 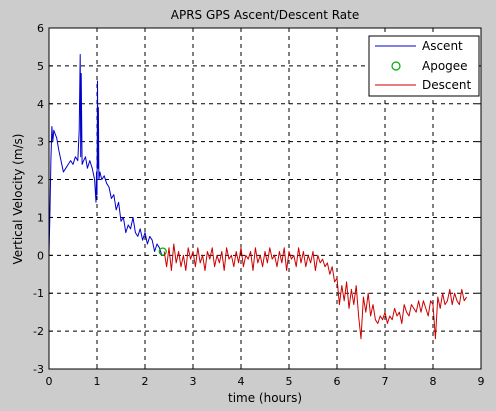 What do you see at coordinates (385, 381) in the screenshot?
I see `x-tick-label: 7` at bounding box center [385, 381].